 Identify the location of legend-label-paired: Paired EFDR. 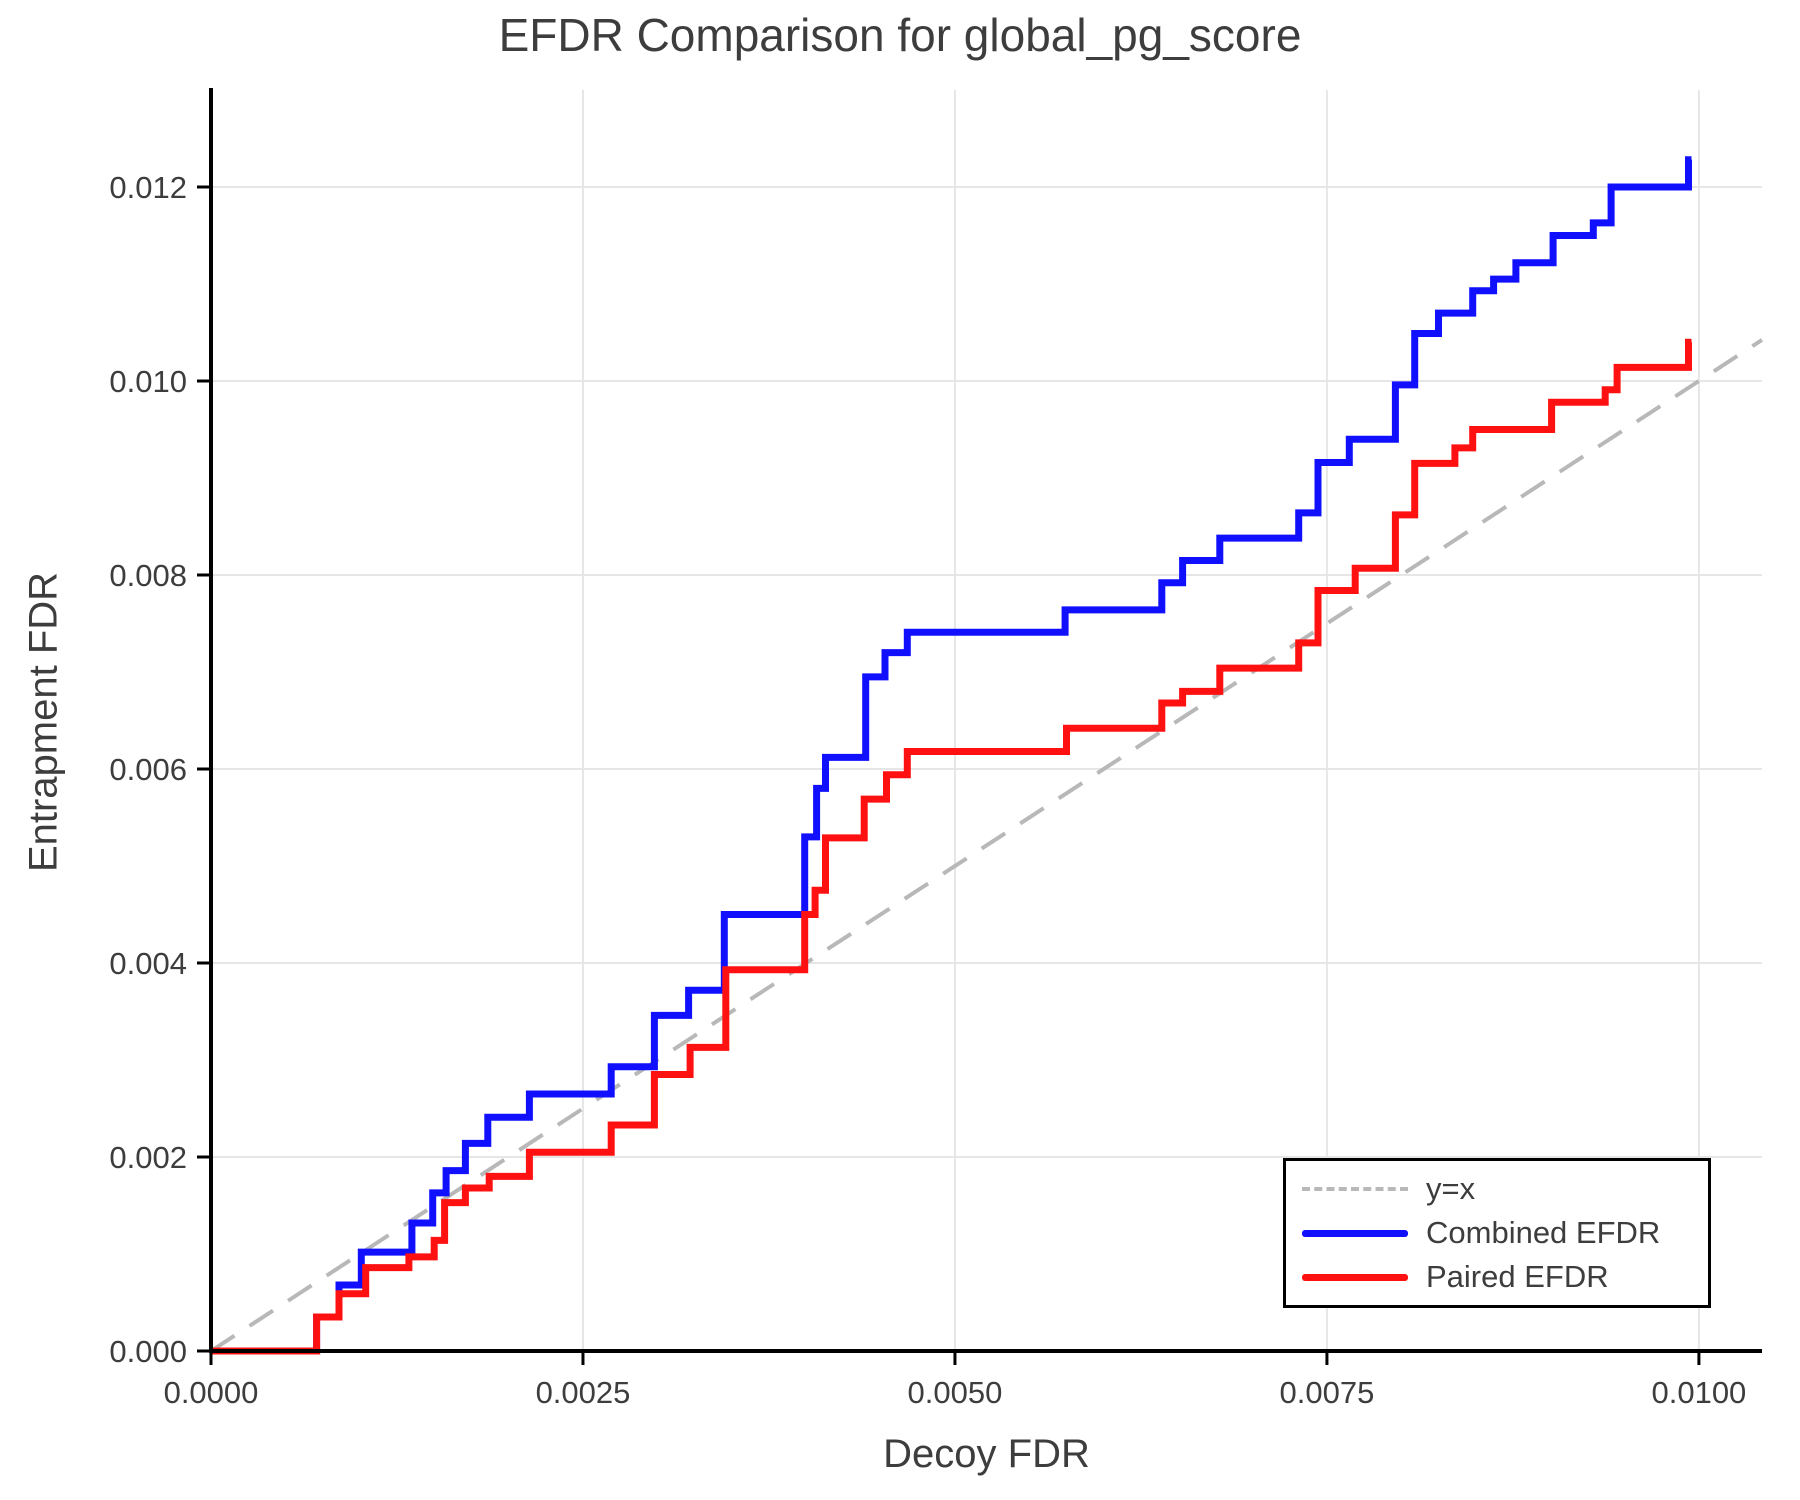
(1517, 1276).